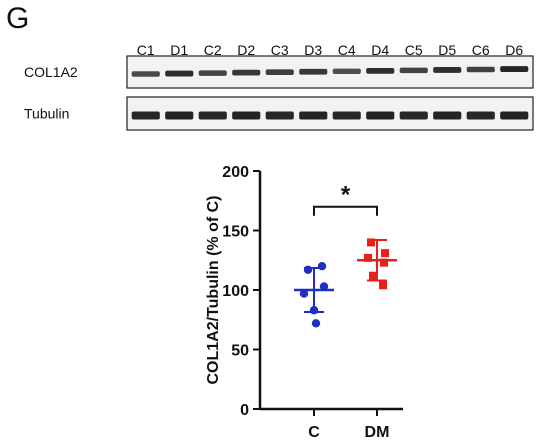 The width and height of the screenshot is (550, 448). Describe the element at coordinates (46, 114) in the screenshot. I see `blot-row-label: Tubulin` at that location.